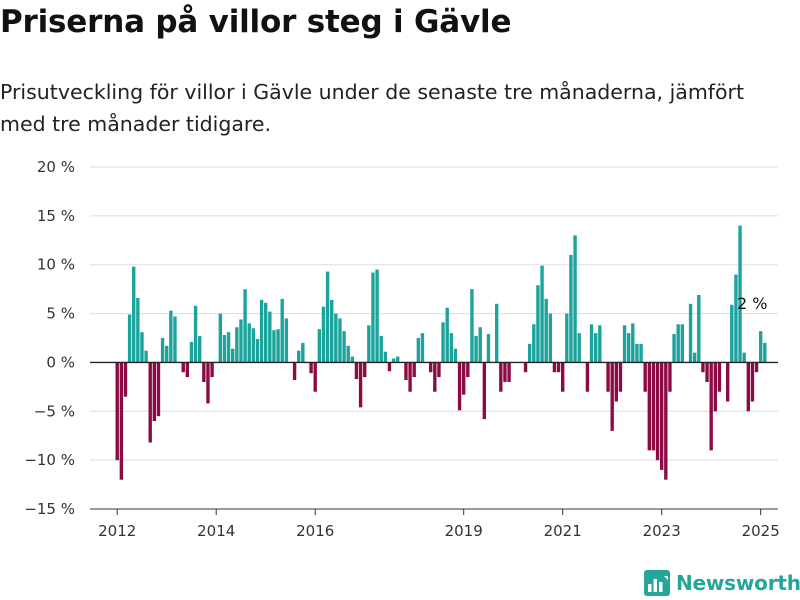 The height and width of the screenshot is (600, 800). Describe the element at coordinates (738, 583) in the screenshot. I see `brand-name: Newsworthy` at that location.